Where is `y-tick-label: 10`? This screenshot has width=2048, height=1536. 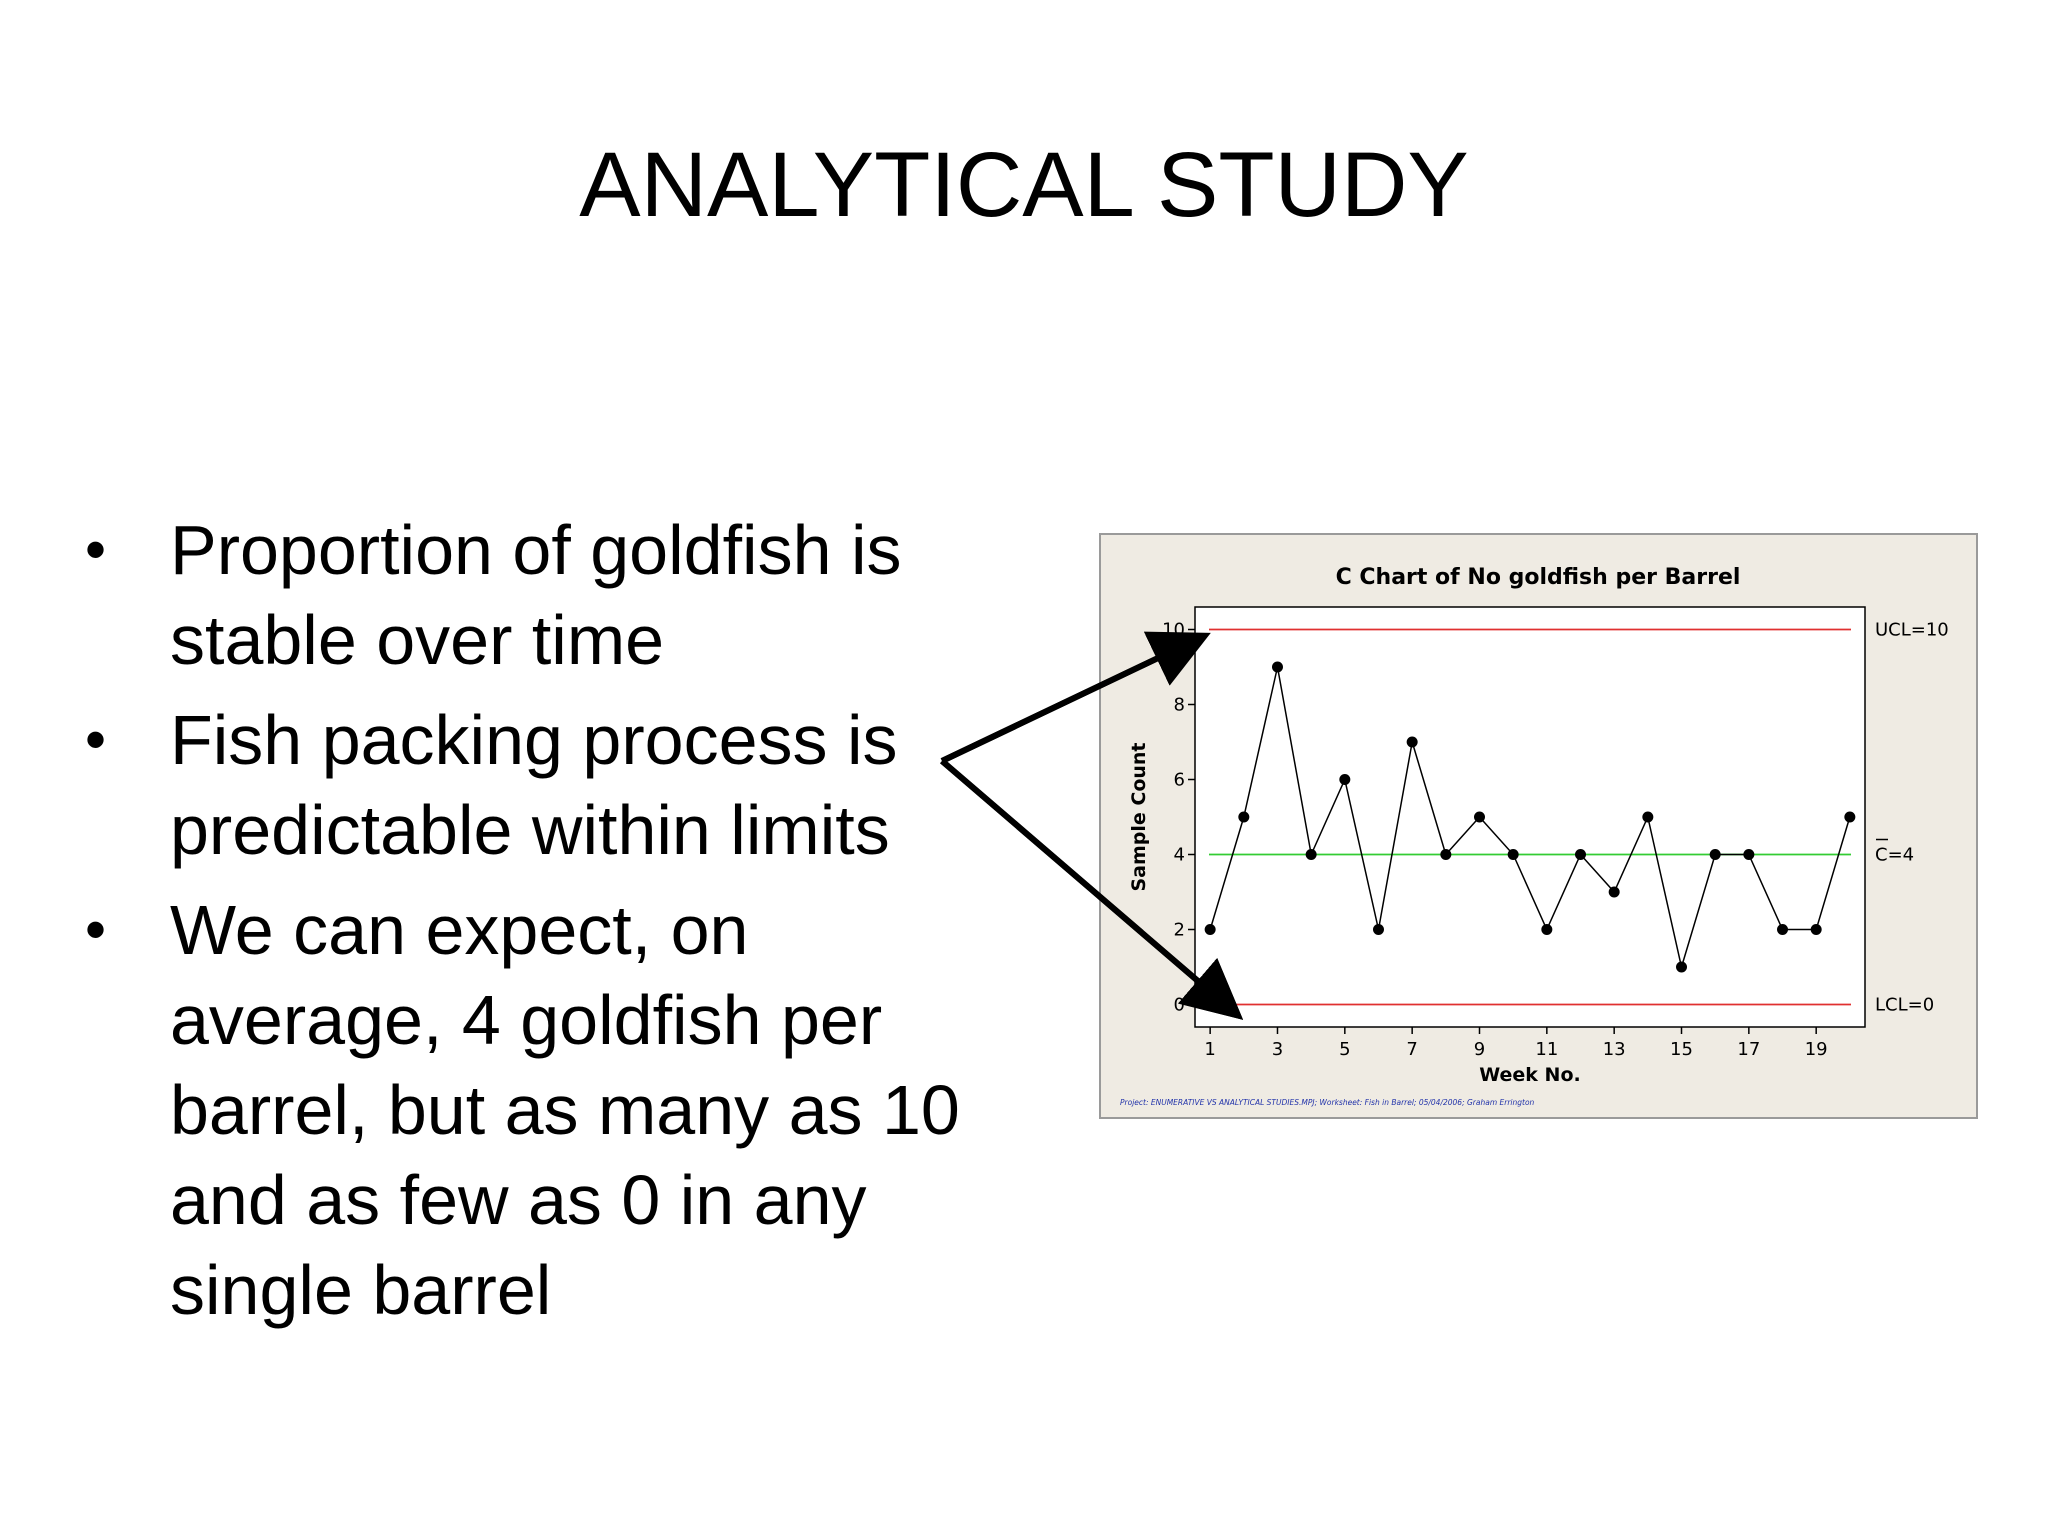
y-tick-label: 10 is located at coordinates (1173, 630).